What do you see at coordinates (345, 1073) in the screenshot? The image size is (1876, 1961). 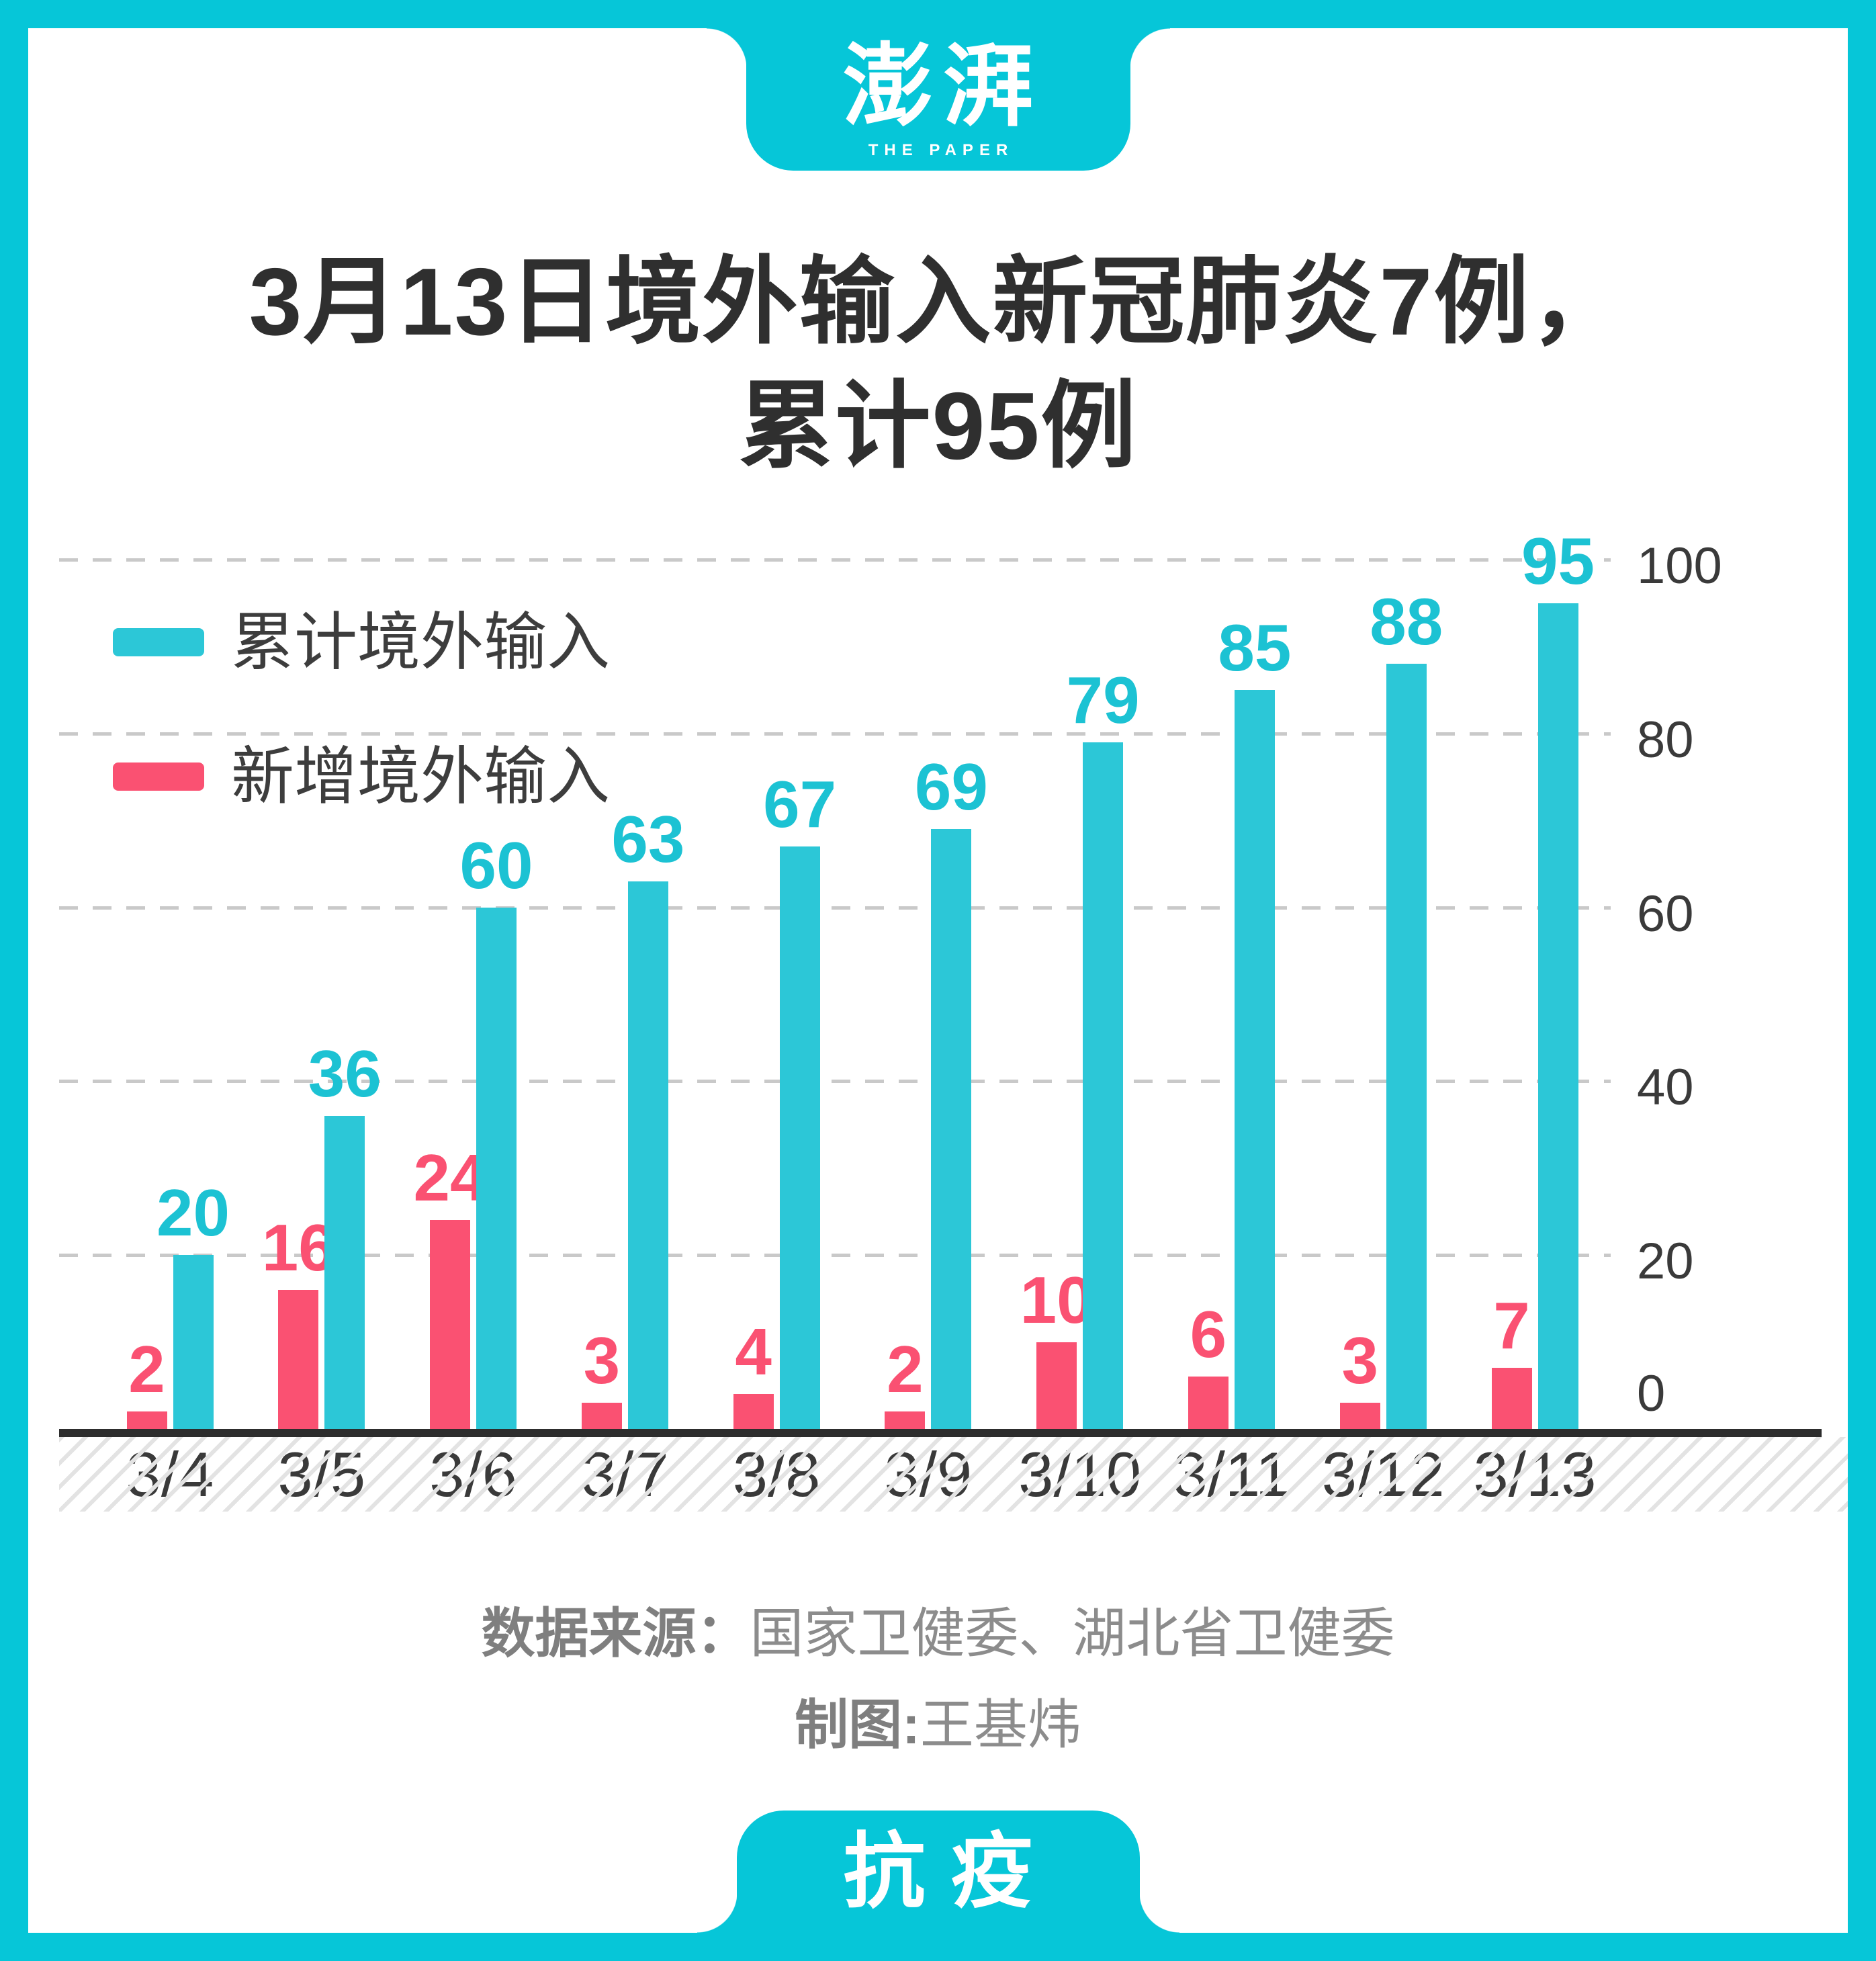 I see `bar-value-cumulative-3/5: 36` at bounding box center [345, 1073].